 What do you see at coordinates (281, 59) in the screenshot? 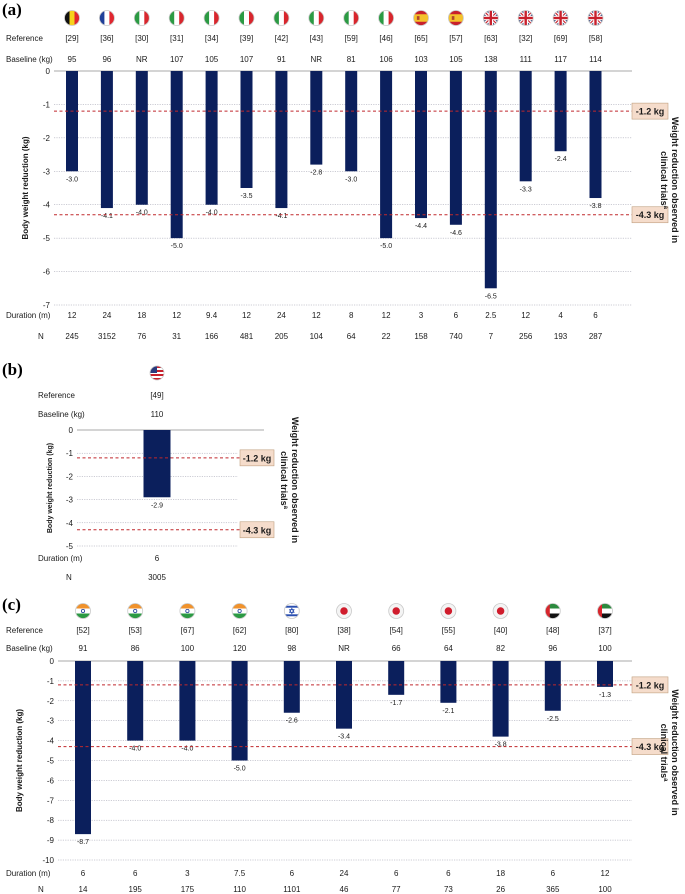
I see `baseline-value: 91` at bounding box center [281, 59].